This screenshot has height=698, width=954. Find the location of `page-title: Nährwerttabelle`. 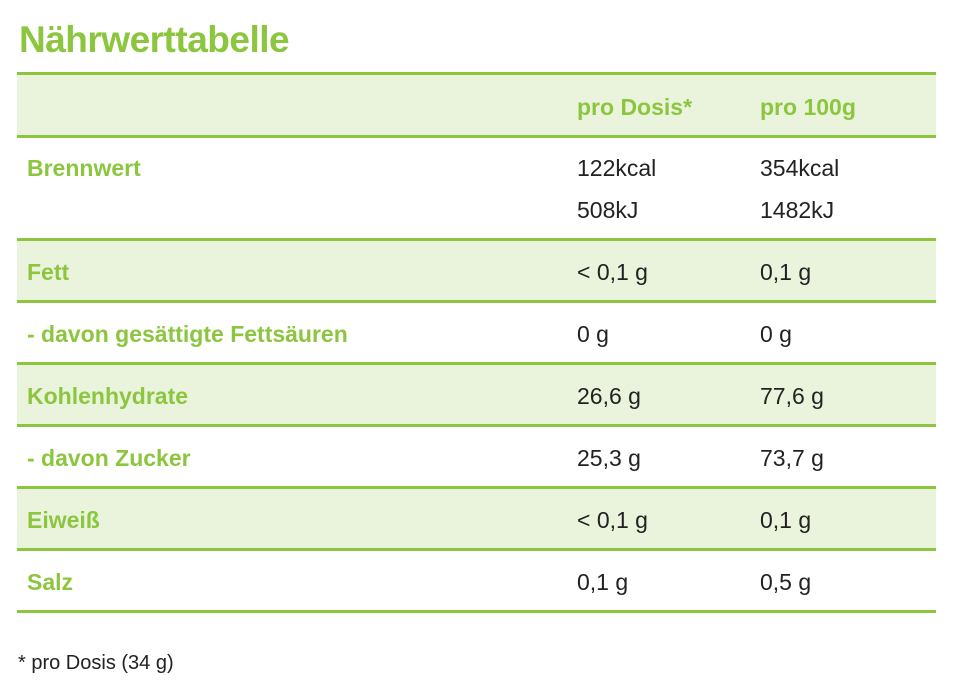

page-title: Nährwerttabelle is located at coordinates (154, 39).